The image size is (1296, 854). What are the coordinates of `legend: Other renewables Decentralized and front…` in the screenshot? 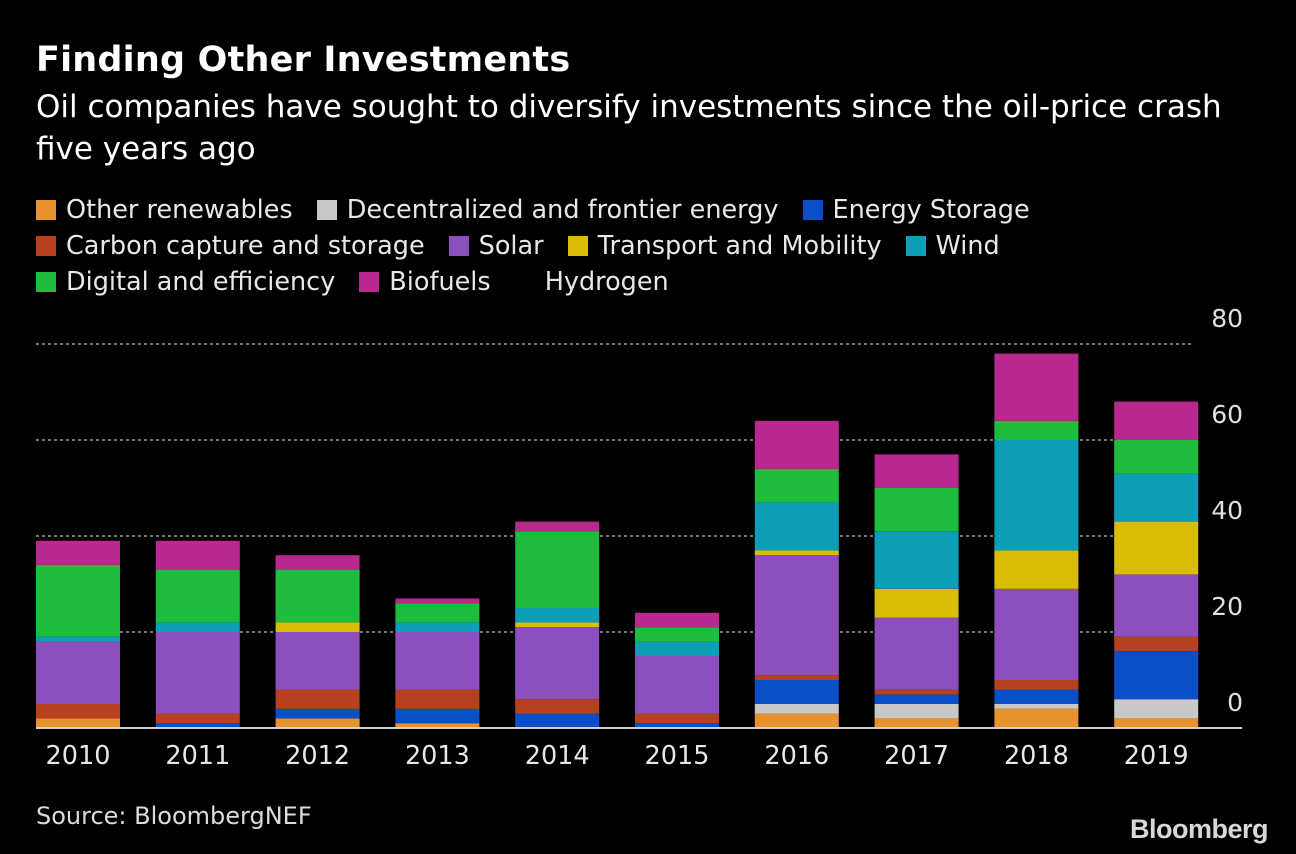 It's located at (656, 246).